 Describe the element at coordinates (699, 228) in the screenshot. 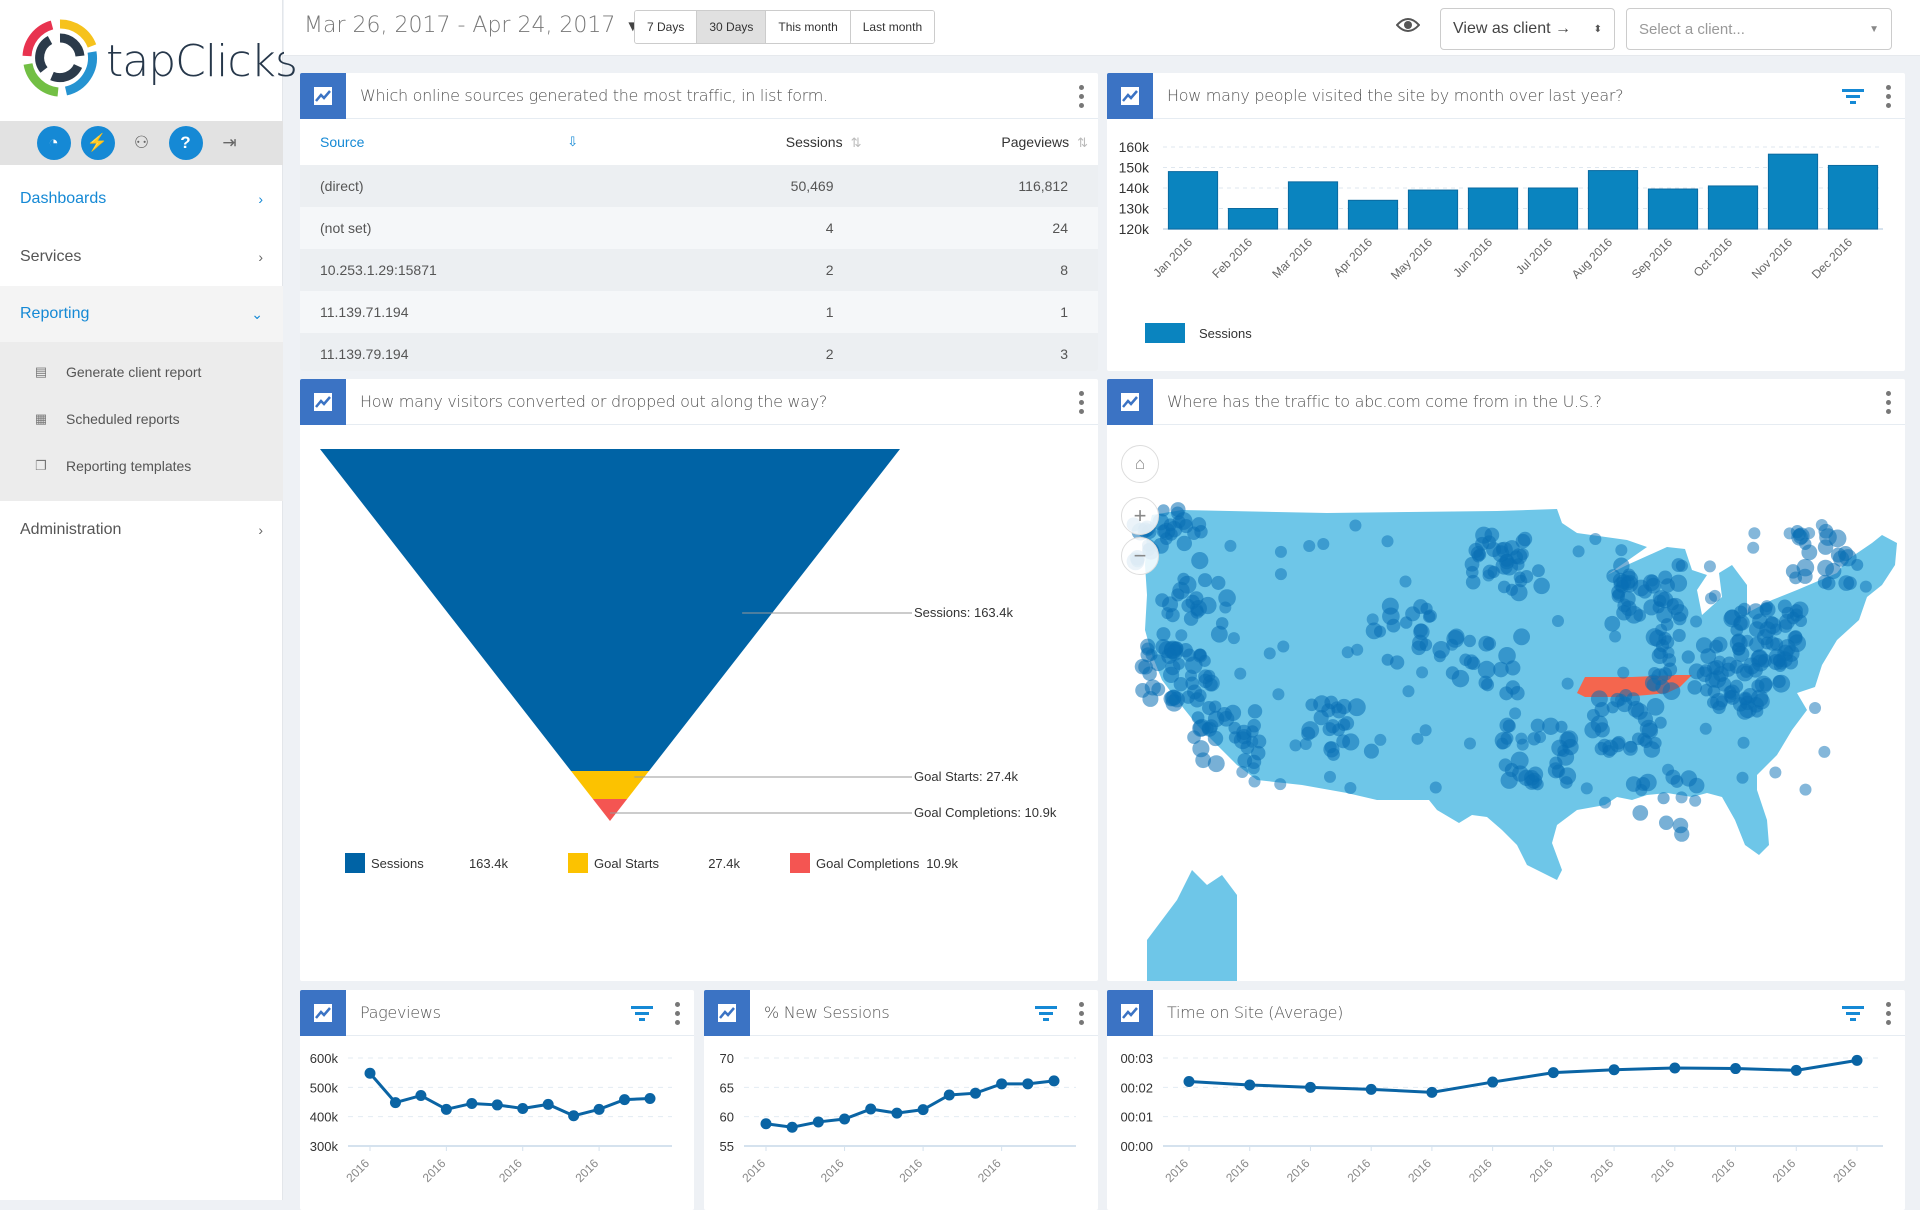

I see `table-row: (not set) 4 24` at that location.